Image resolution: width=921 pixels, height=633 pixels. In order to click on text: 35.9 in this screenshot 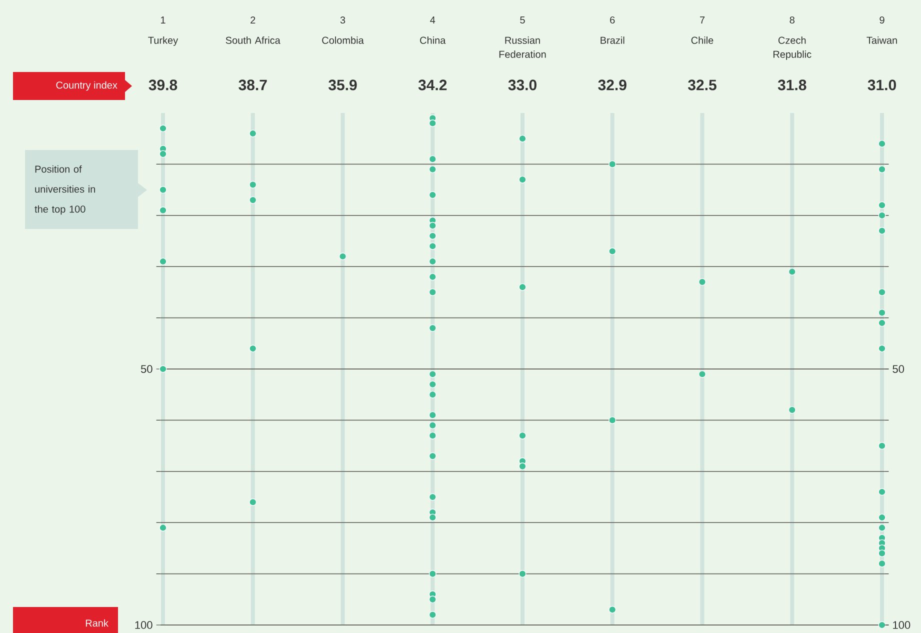, I will do `click(342, 85)`.